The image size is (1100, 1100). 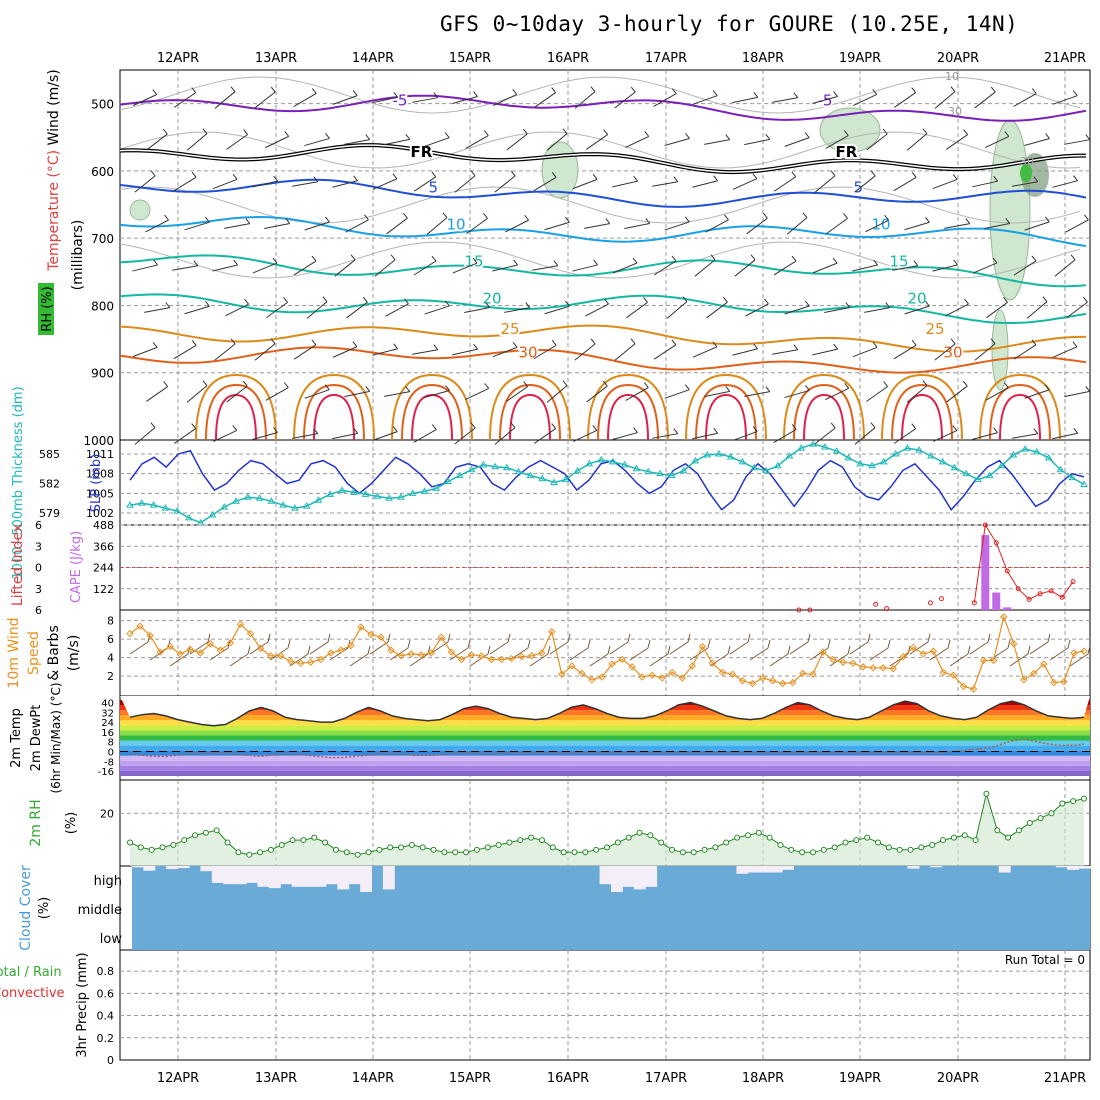 I want to click on date-label-top: 20APR, so click(x=958, y=58).